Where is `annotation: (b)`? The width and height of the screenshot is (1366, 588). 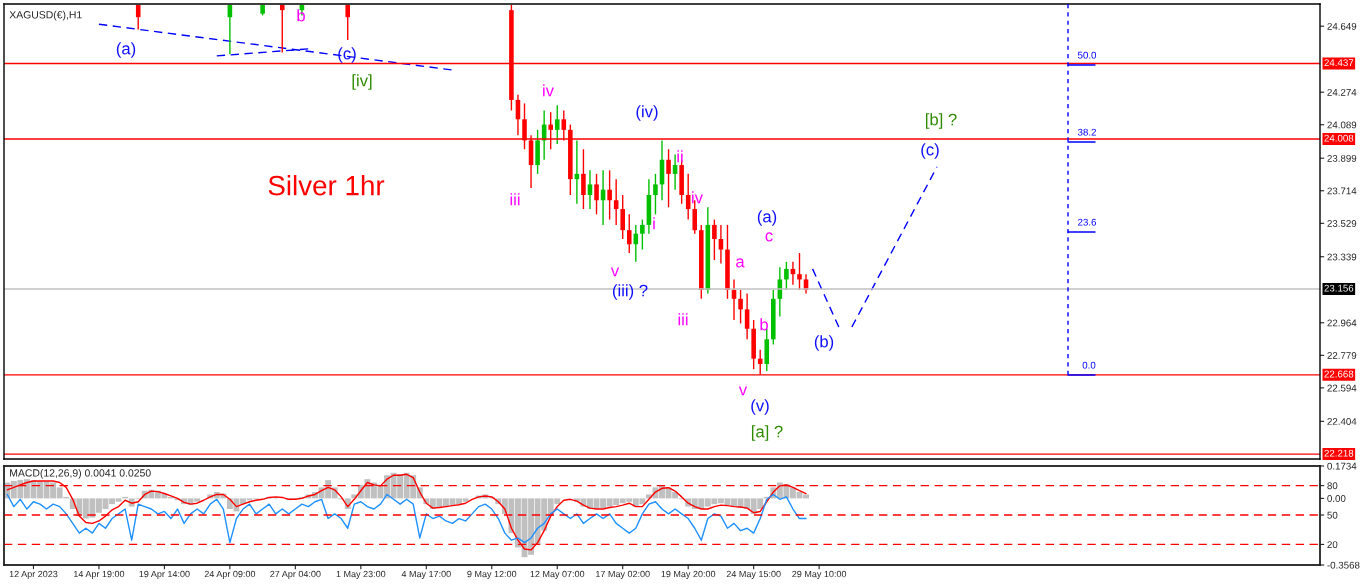
annotation: (b) is located at coordinates (824, 343).